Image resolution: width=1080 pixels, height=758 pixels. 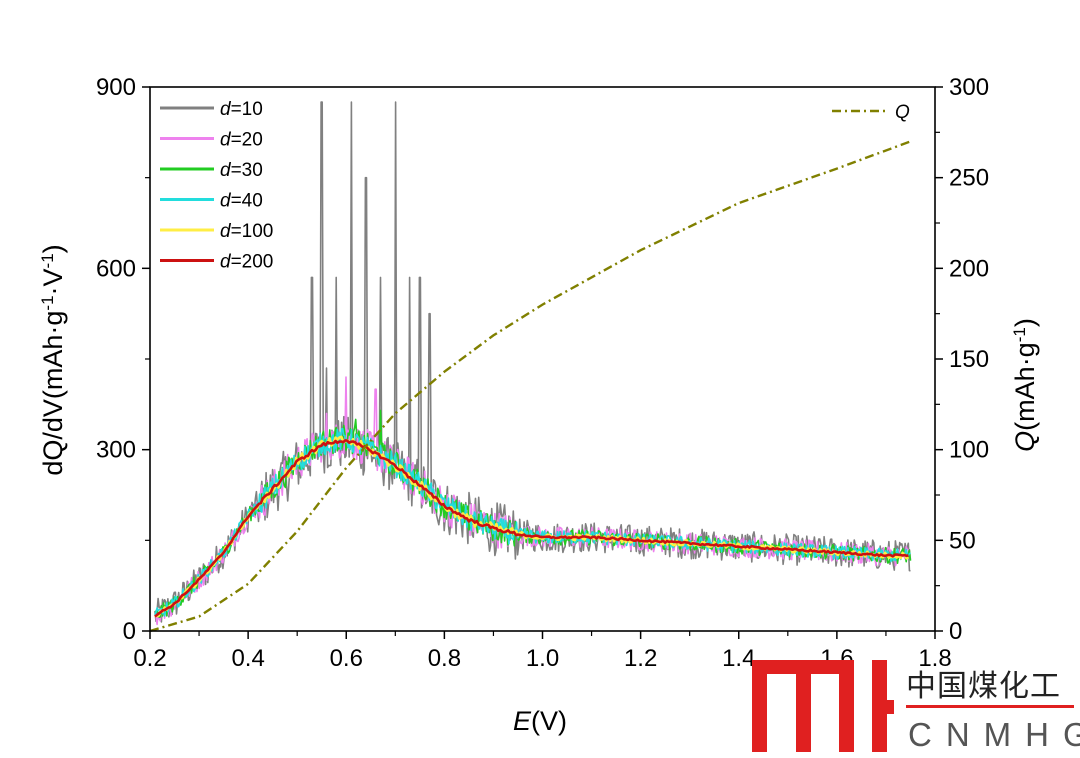 I want to click on y-left-tick-label: 0, so click(x=129, y=631).